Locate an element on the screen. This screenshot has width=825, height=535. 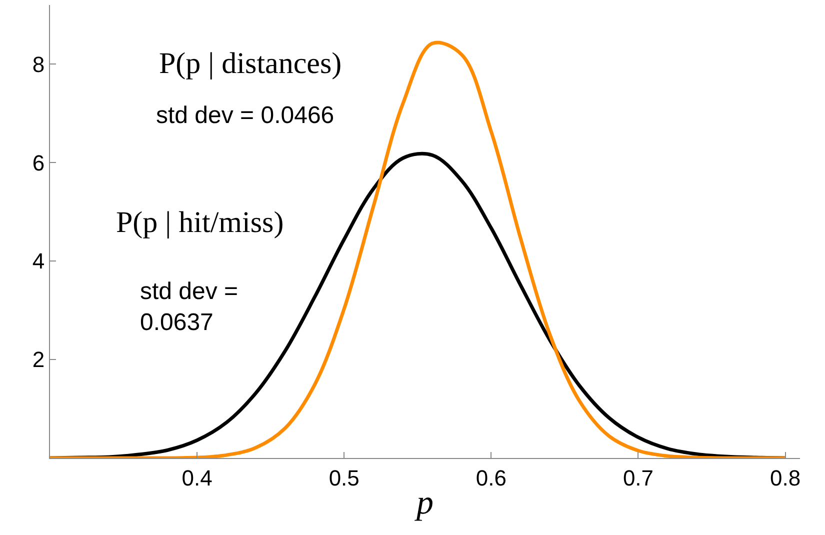
x-tick-label: 0.5 is located at coordinates (344, 477).